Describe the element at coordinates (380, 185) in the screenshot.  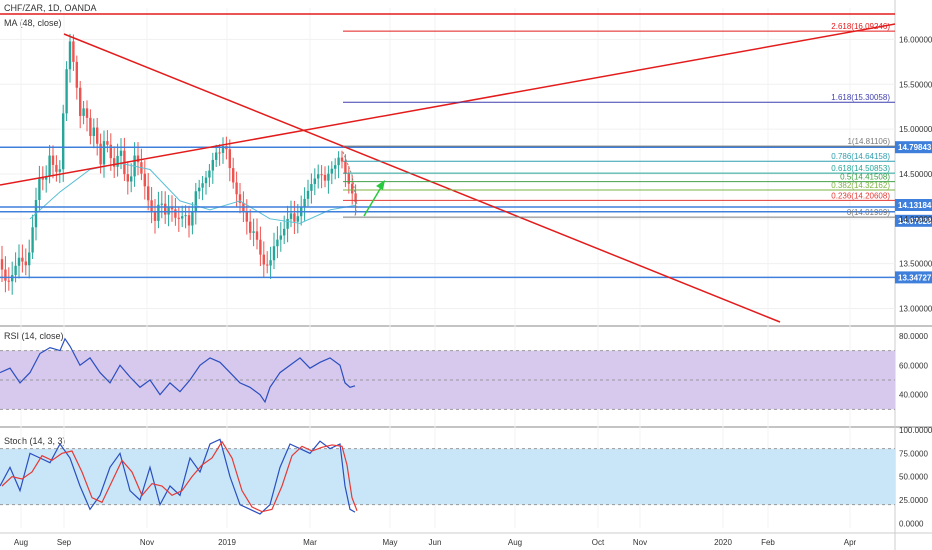
I see `arrow-head-icon` at that location.